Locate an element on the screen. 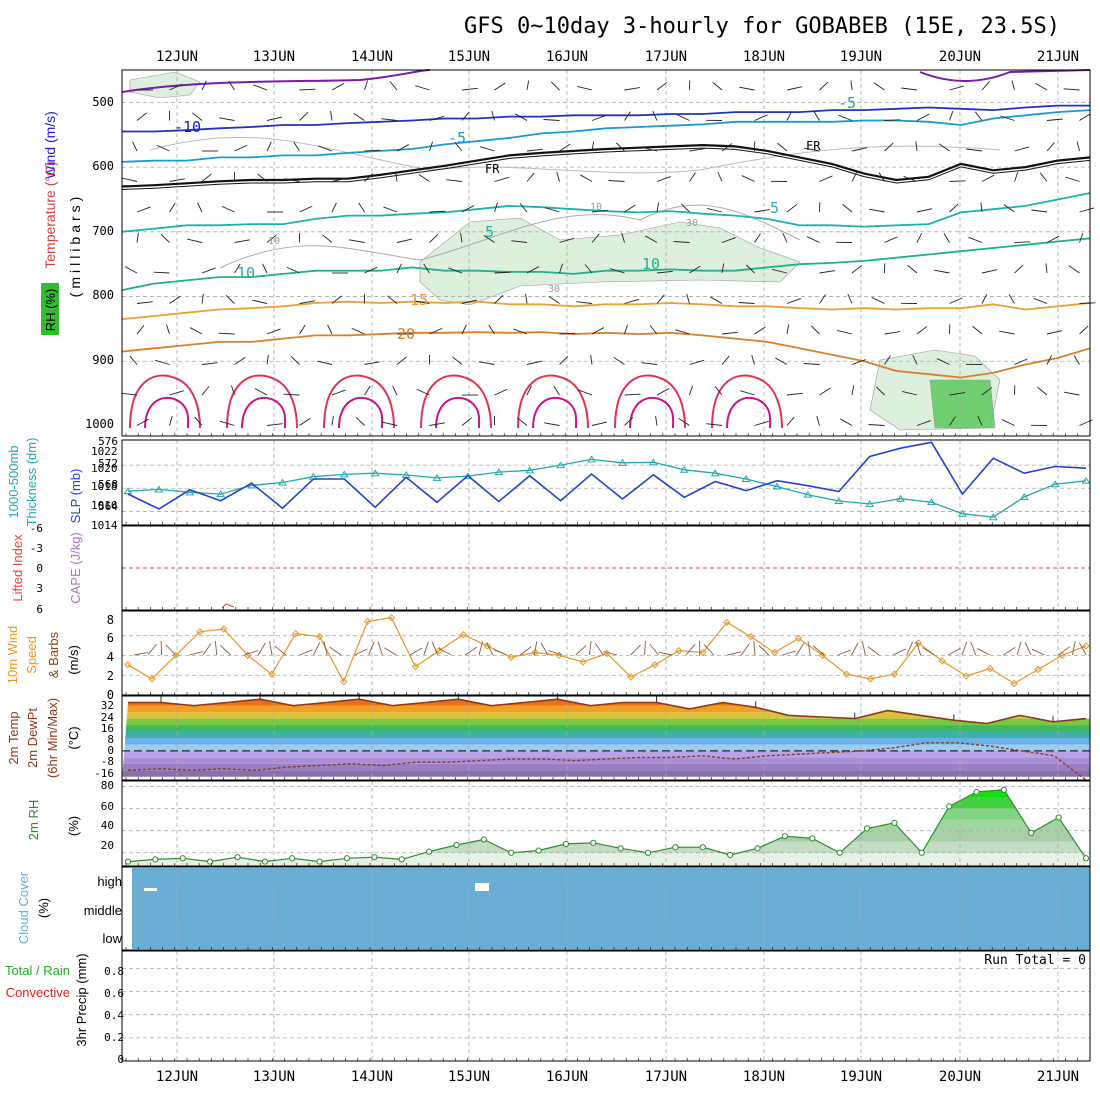  bottom-date-label: 13JUN is located at coordinates (274, 1077).